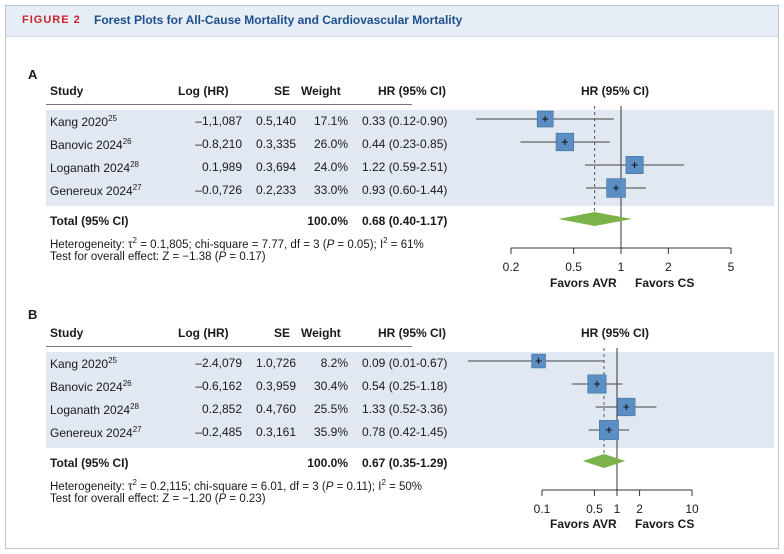 The width and height of the screenshot is (784, 554). I want to click on weight-value: 25.5%, so click(330, 409).